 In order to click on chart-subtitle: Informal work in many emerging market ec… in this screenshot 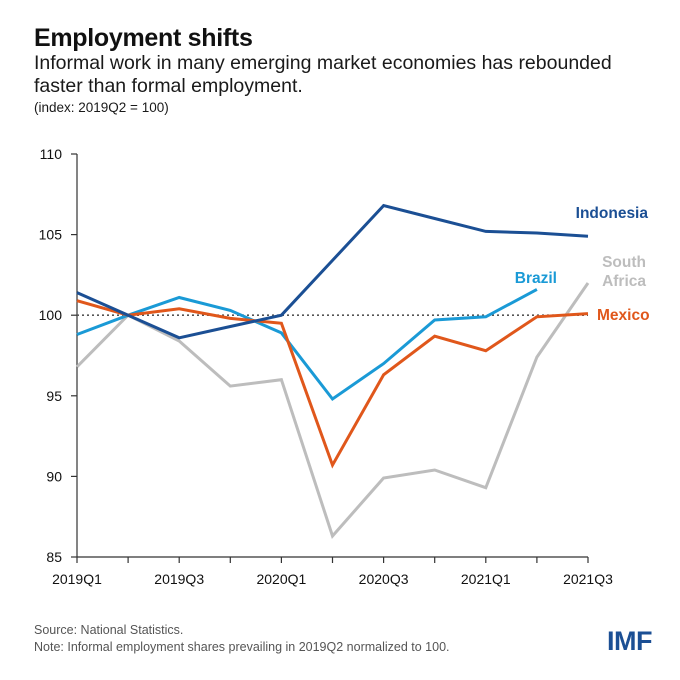, I will do `click(323, 74)`.